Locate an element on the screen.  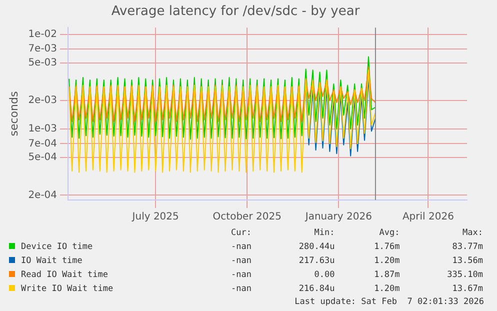
y-tick-label: 7e-03 is located at coordinates (43, 49).